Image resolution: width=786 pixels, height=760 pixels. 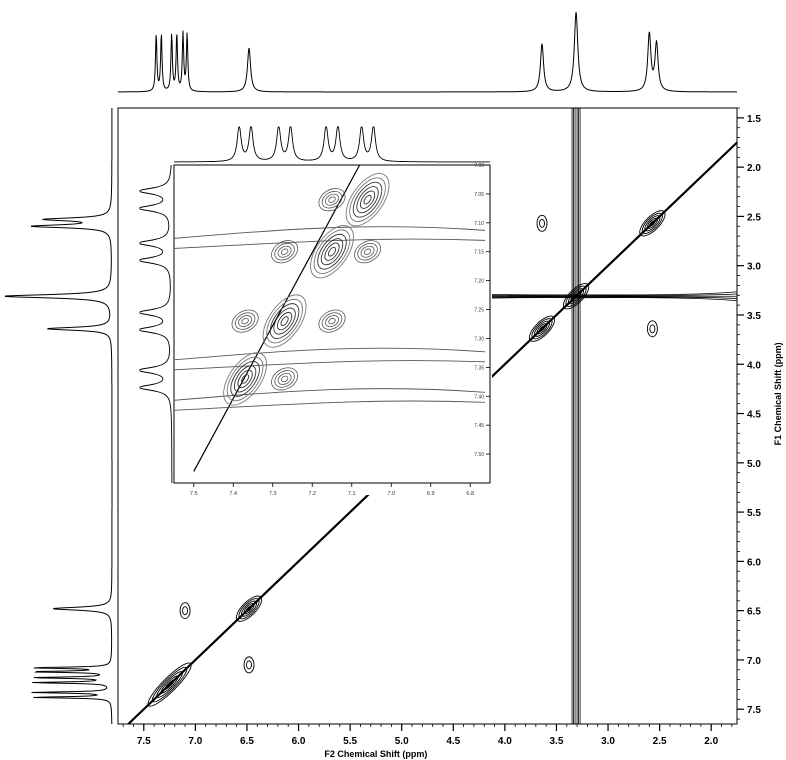 What do you see at coordinates (427, 52) in the screenshot?
I see `top-projection-spectrum` at bounding box center [427, 52].